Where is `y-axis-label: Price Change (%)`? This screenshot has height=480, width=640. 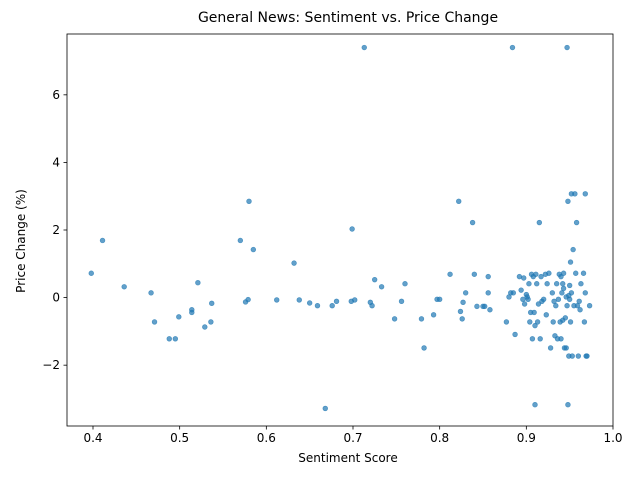 y-axis-label: Price Change (%) is located at coordinates (21, 241).